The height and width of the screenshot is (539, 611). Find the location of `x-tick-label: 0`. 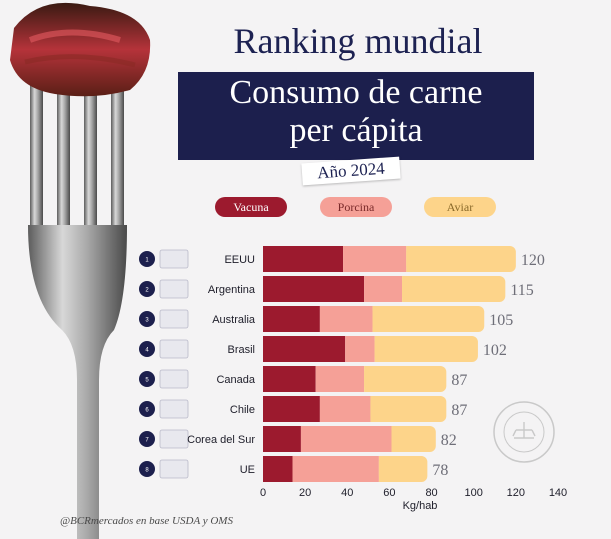

x-tick-label: 0 is located at coordinates (263, 493).